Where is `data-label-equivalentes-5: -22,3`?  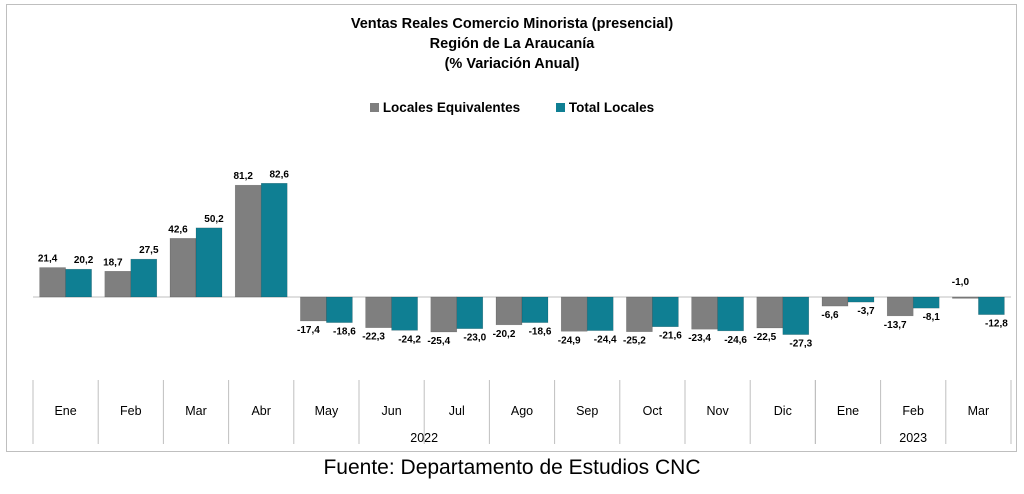
data-label-equivalentes-5: -22,3 is located at coordinates (373, 337).